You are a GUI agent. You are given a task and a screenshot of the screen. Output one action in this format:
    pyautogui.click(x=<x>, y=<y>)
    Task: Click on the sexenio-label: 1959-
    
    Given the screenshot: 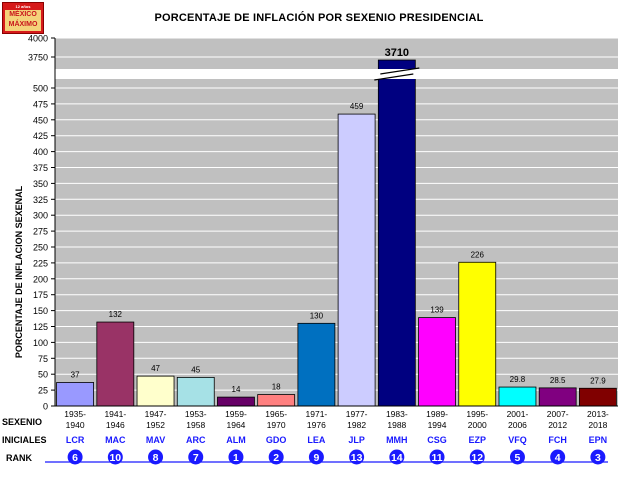 What is the action you would take?
    pyautogui.click(x=236, y=414)
    